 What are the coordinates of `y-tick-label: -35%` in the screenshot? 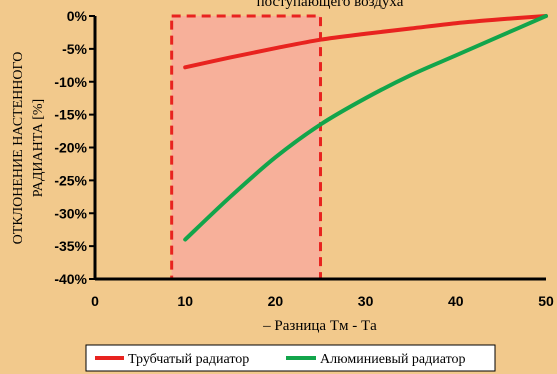 It's located at (70, 246).